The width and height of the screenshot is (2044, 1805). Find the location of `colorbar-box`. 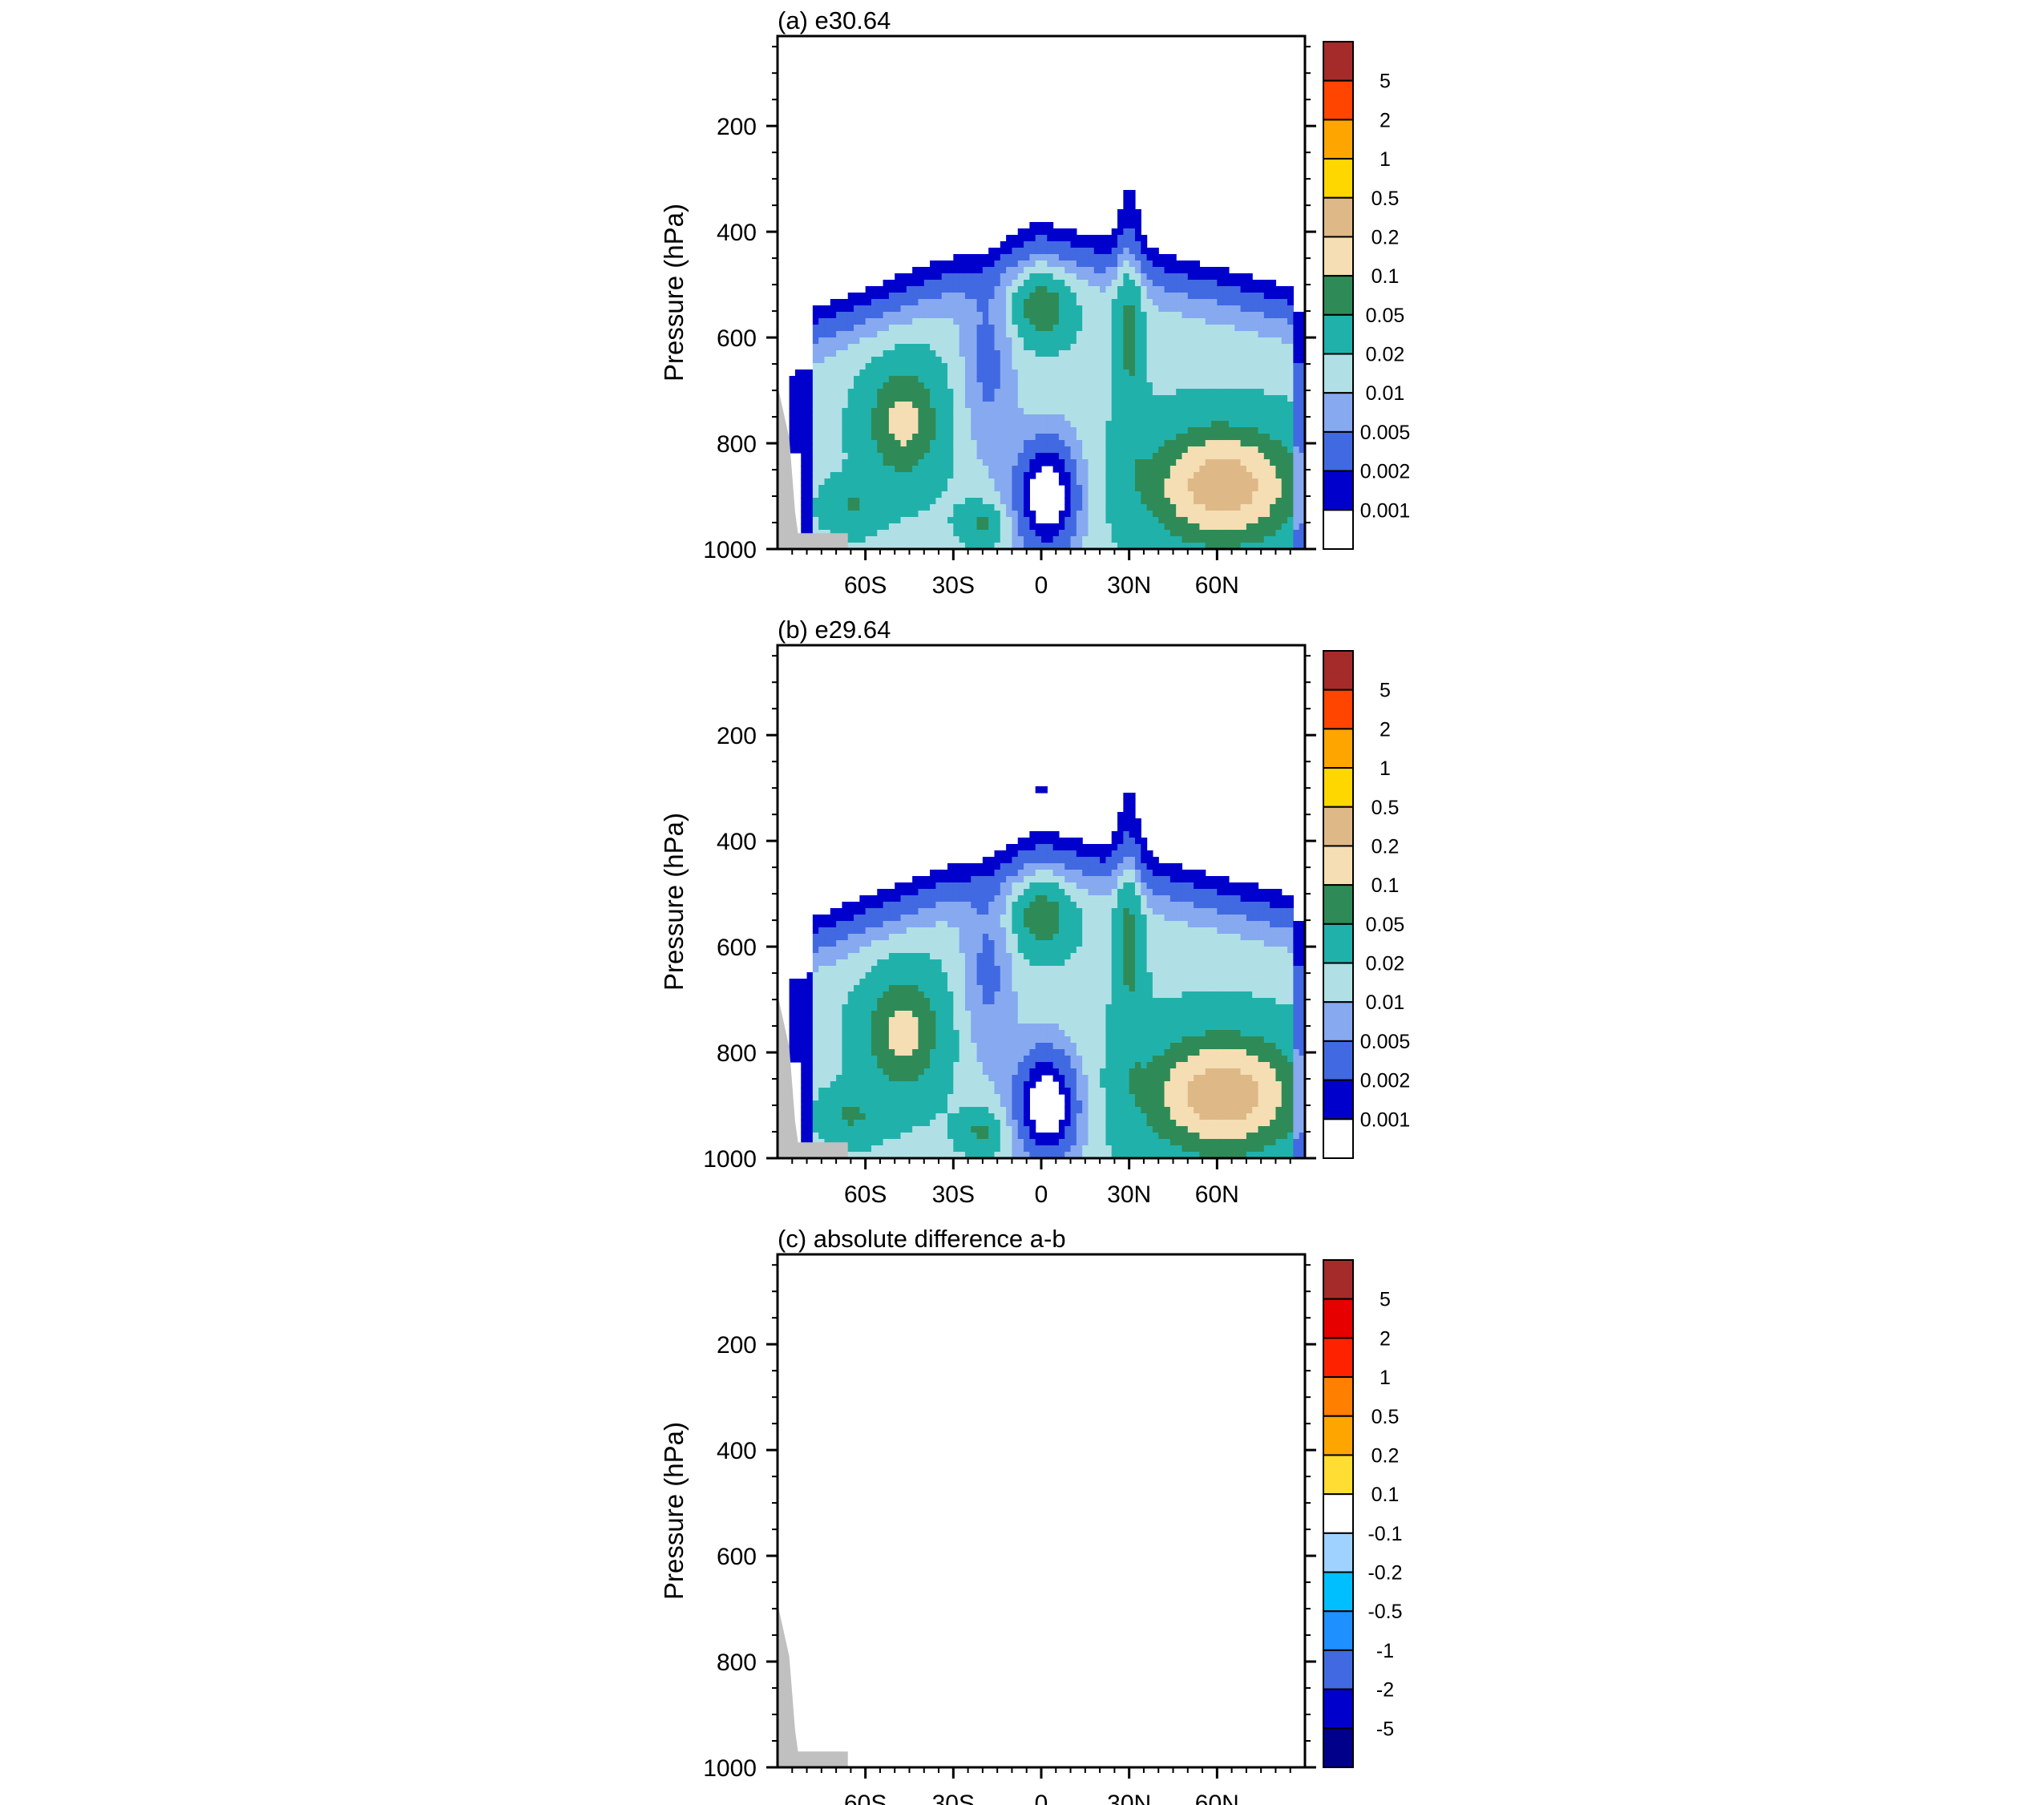

colorbar-box is located at coordinates (1338, 490).